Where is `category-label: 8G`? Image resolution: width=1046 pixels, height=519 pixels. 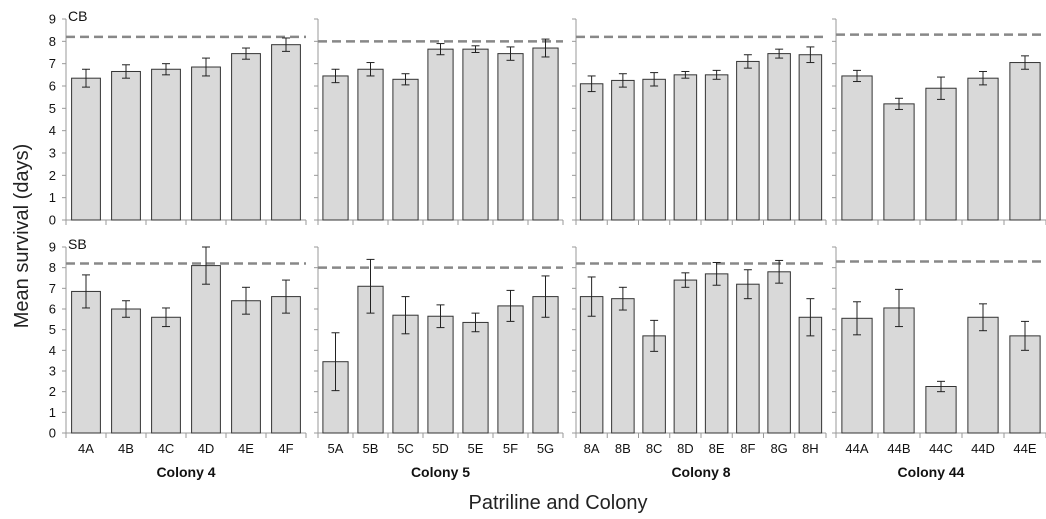
category-label: 8G is located at coordinates (778, 448).